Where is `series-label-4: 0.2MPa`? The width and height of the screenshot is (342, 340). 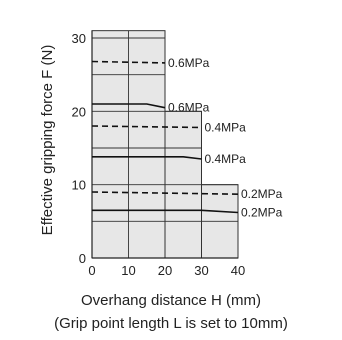
series-label-4: 0.2MPa is located at coordinates (262, 194).